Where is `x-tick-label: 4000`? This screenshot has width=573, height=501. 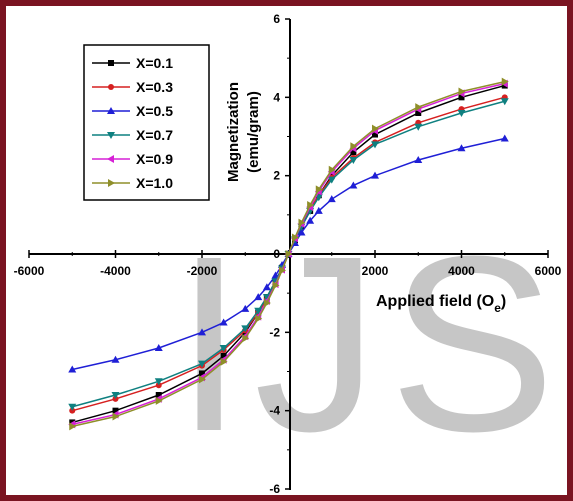
x-tick-label: 4000 is located at coordinates (461, 271).